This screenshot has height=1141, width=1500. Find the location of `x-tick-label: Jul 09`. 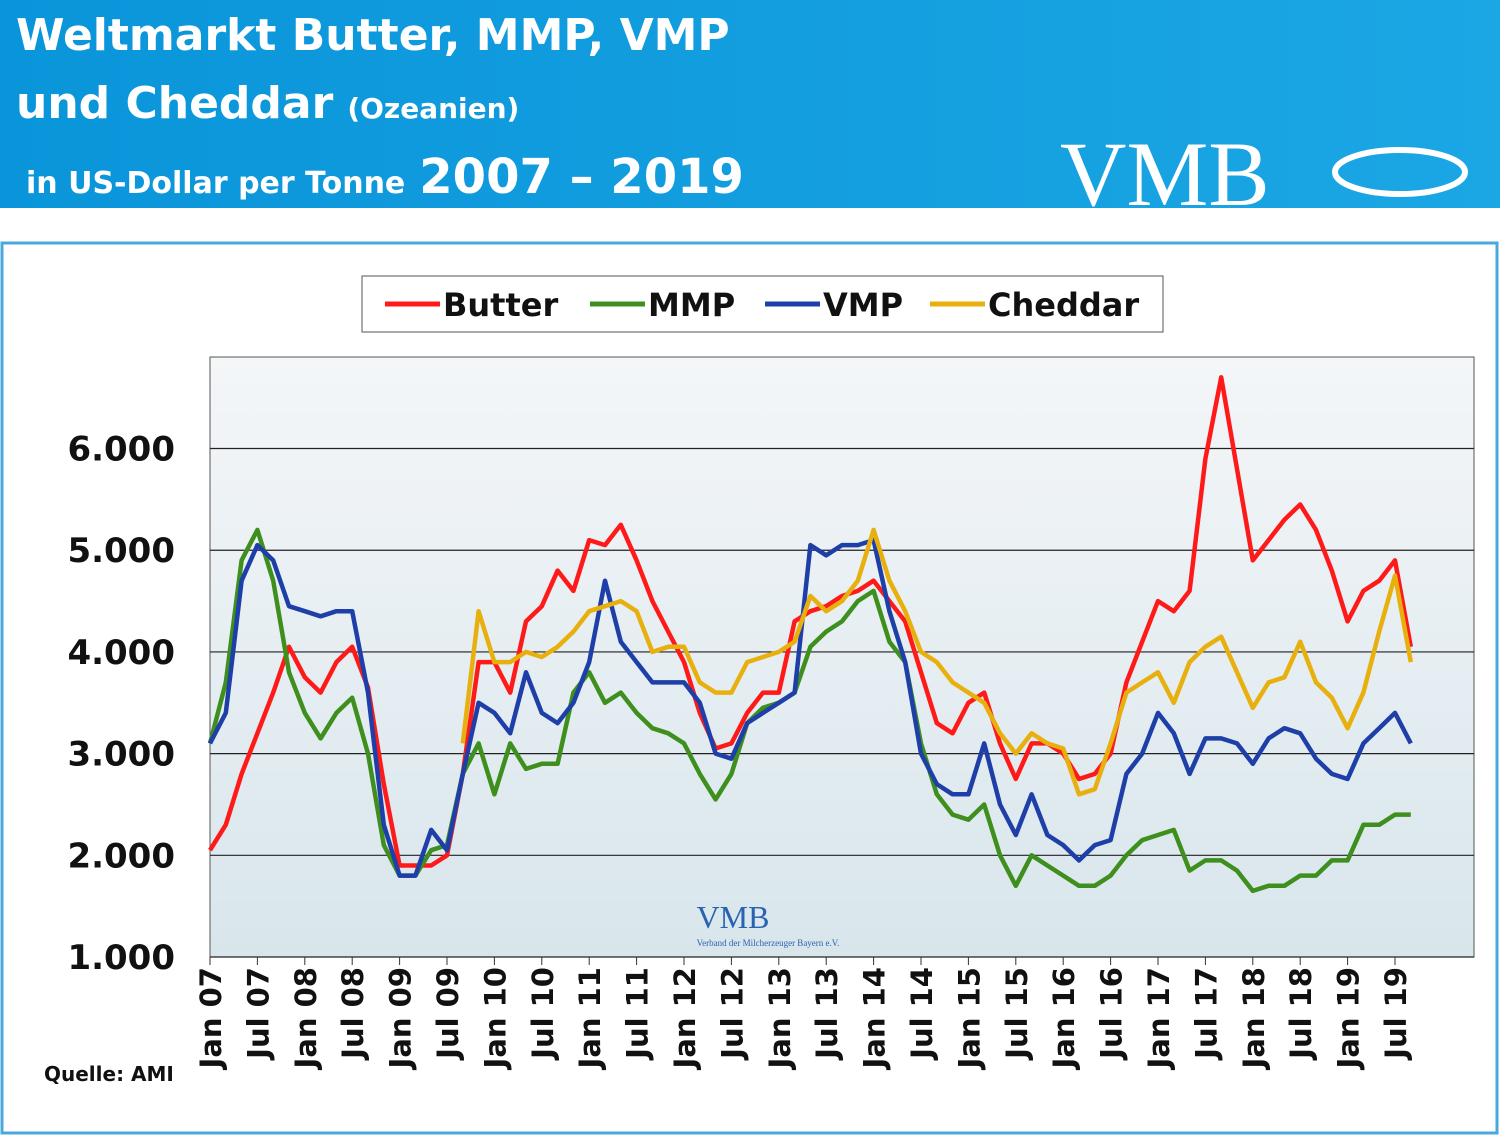

x-tick-label: Jul 09 is located at coordinates (448, 1014).